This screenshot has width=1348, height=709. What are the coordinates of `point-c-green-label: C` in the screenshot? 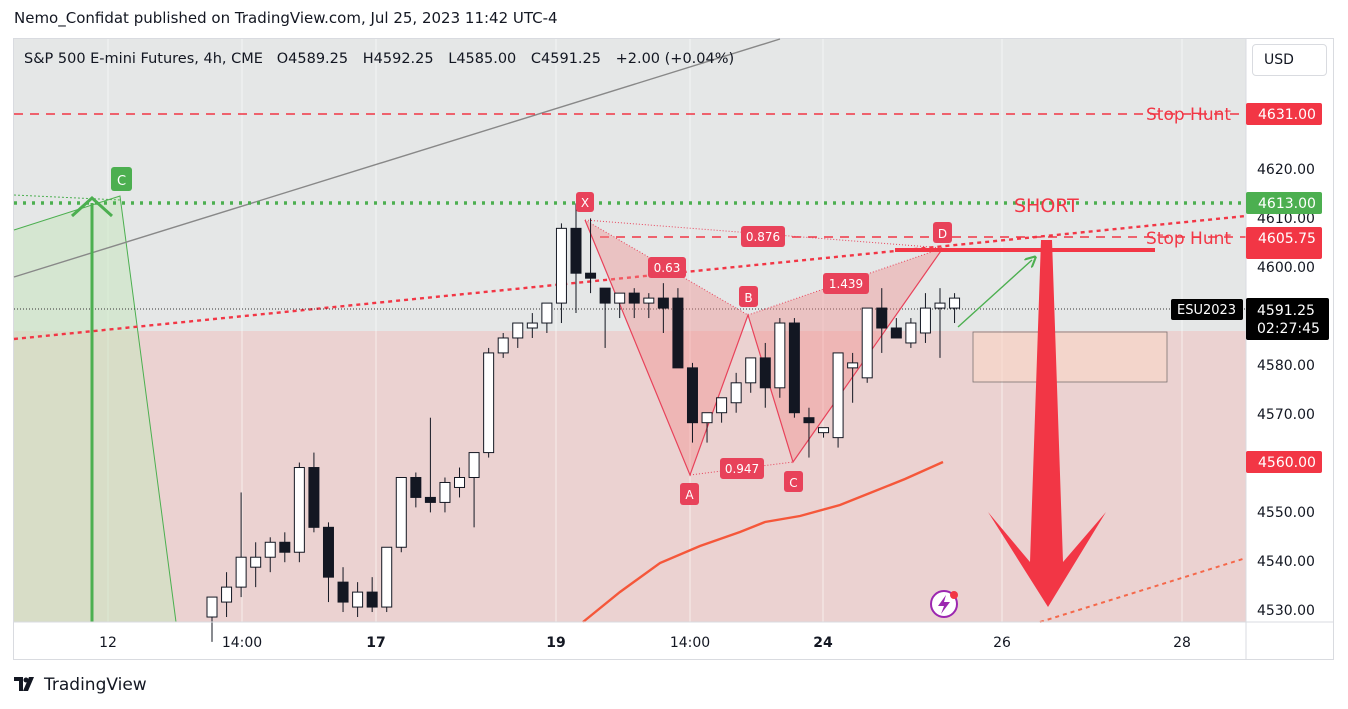 It's located at (121, 181).